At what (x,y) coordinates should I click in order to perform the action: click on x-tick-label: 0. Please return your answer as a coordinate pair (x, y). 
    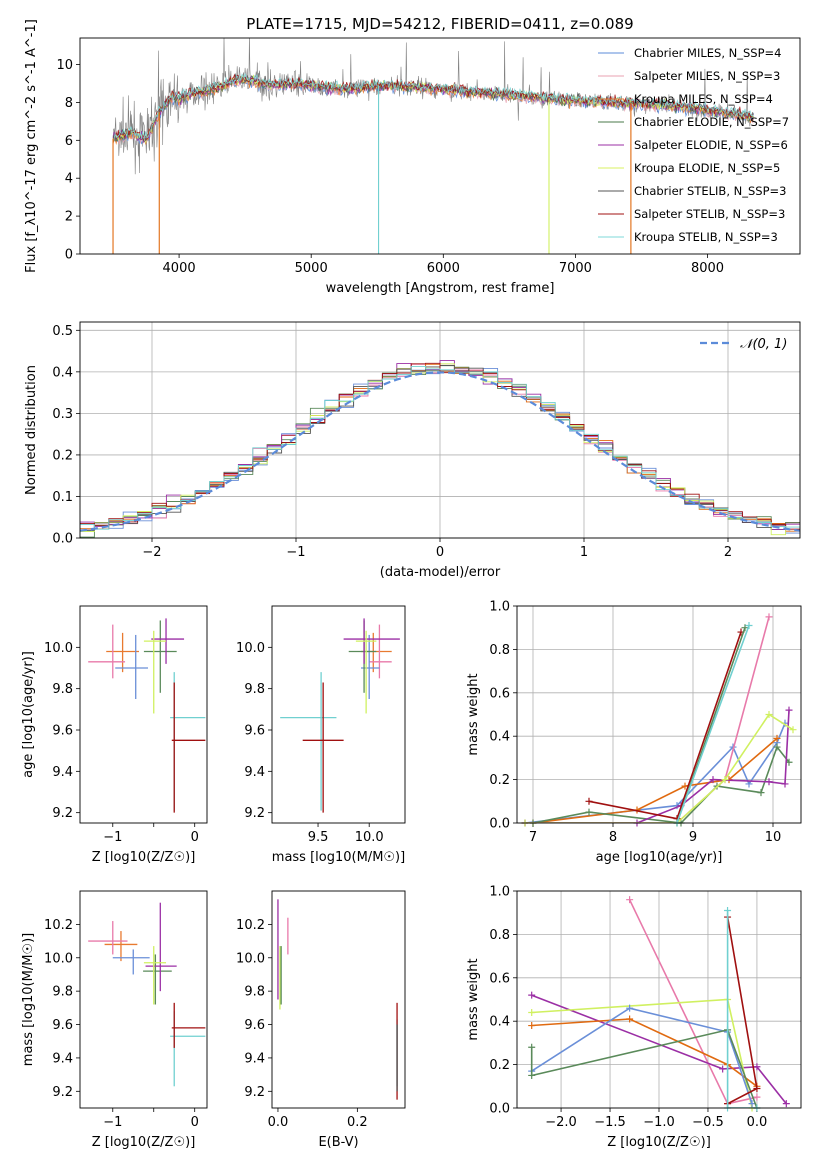
    Looking at the image, I should click on (195, 1122).